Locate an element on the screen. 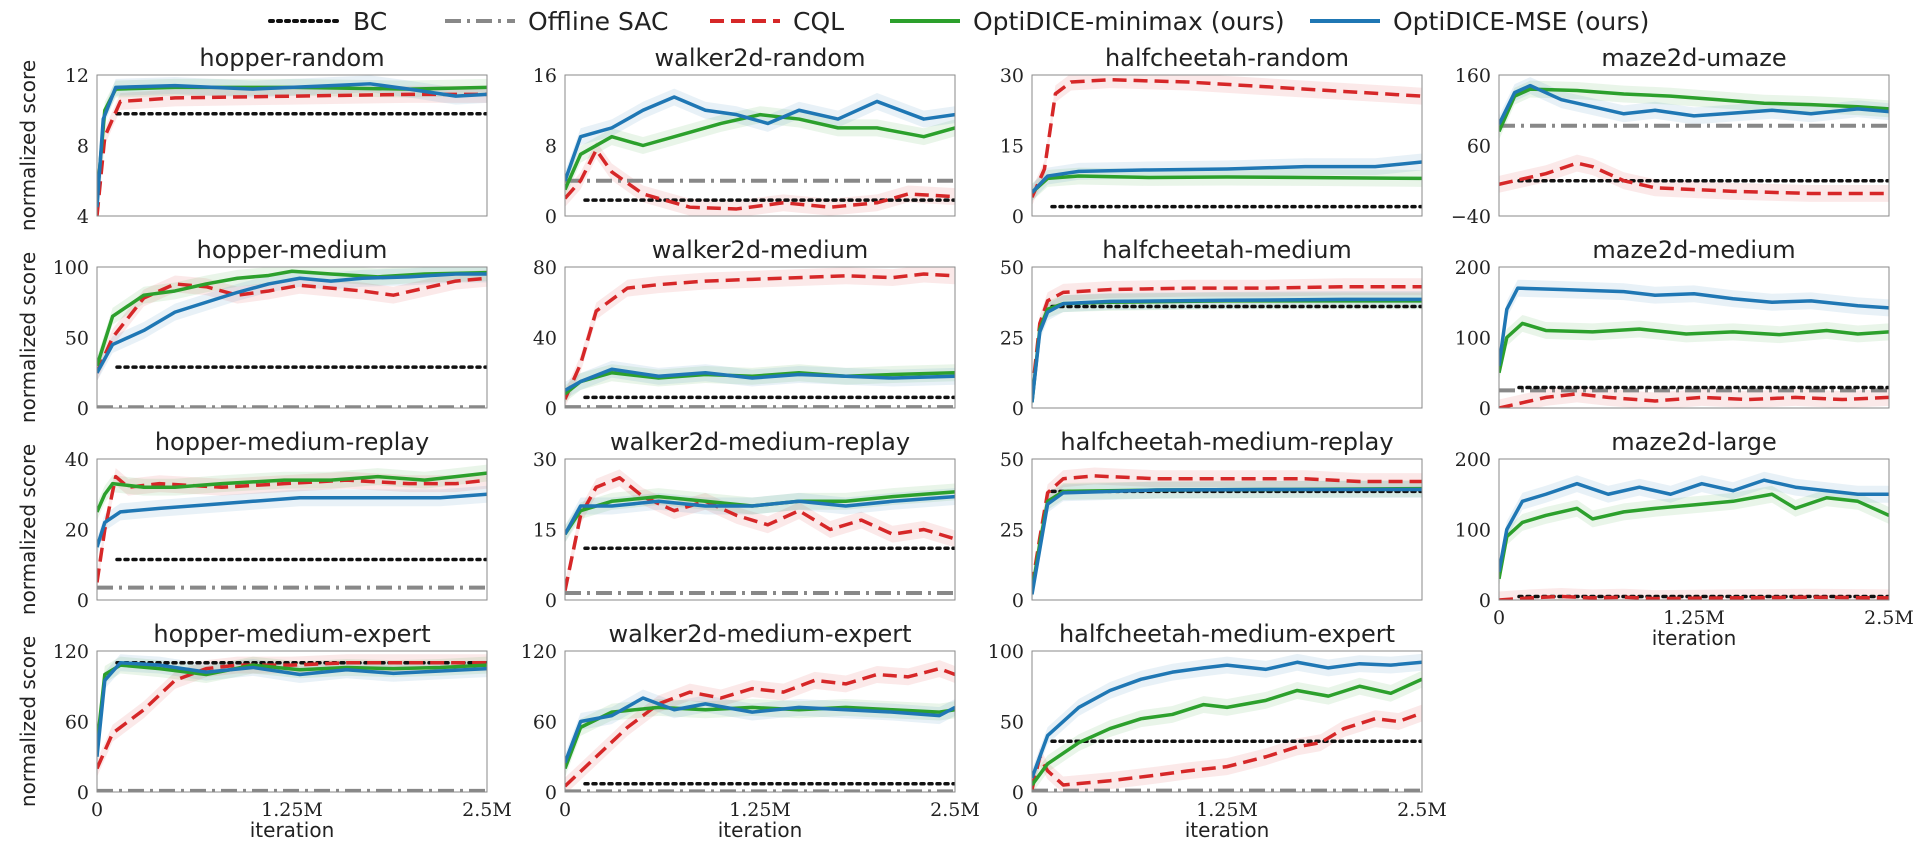 The width and height of the screenshot is (1920, 849). y-tick-label: 4 is located at coordinates (83, 217).